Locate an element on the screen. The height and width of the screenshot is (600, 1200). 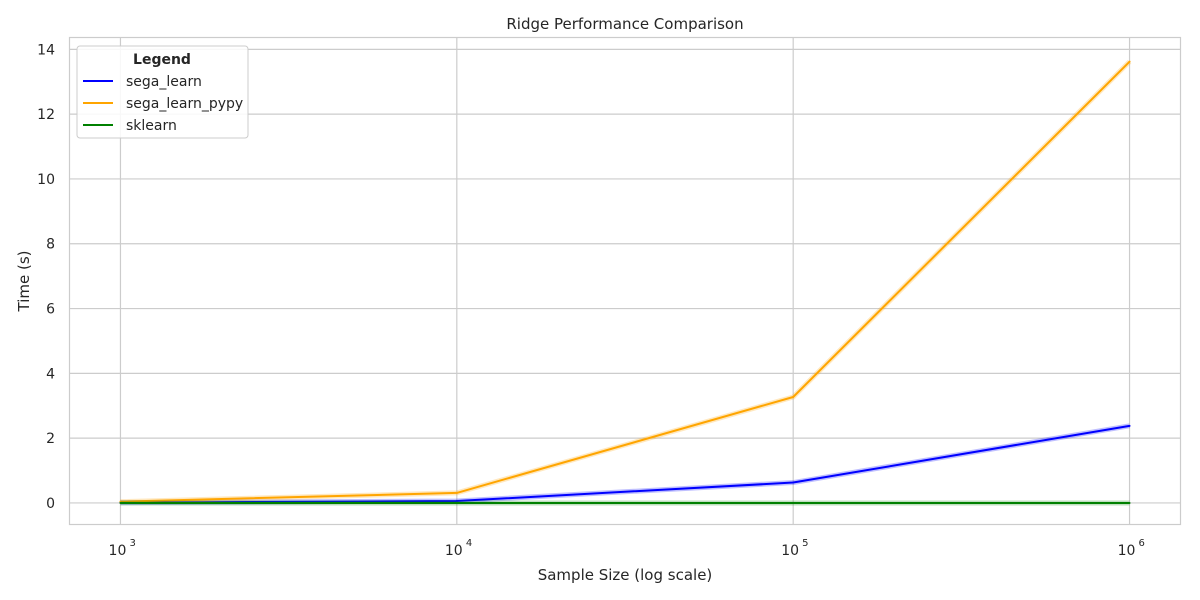
series-line-sega_learn is located at coordinates (625, 464).